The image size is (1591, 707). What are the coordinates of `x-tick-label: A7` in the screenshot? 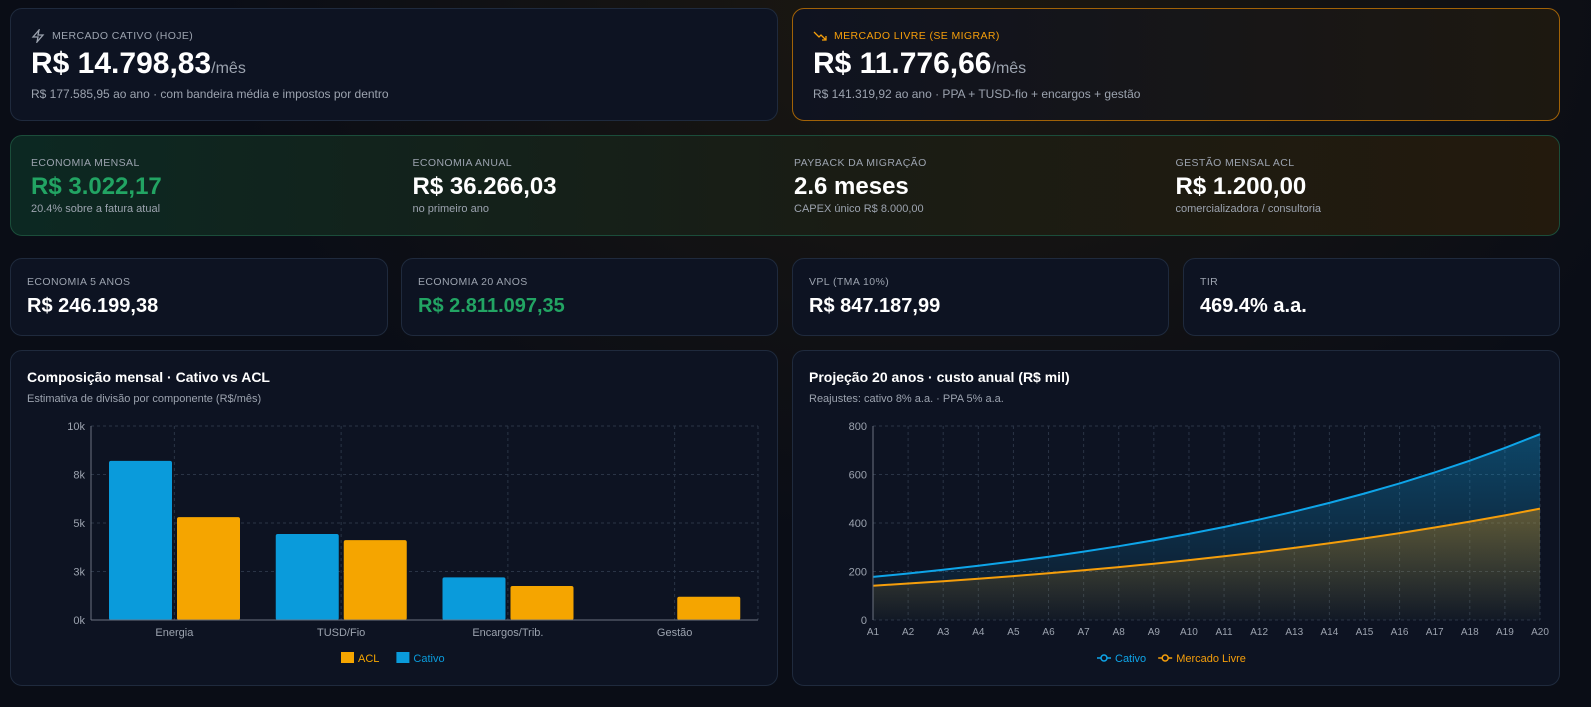 It's located at (1084, 632).